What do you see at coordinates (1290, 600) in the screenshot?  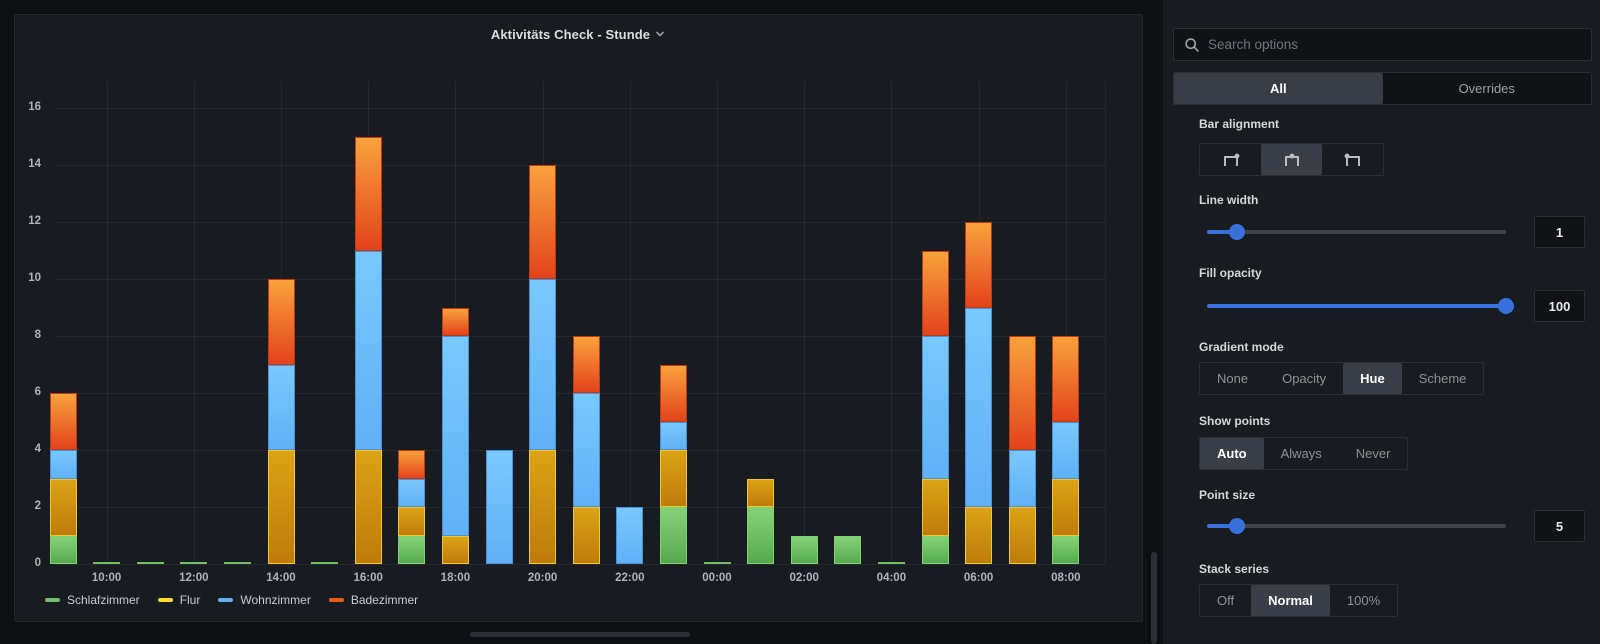 I see `stack-series-option-normal: Normal` at bounding box center [1290, 600].